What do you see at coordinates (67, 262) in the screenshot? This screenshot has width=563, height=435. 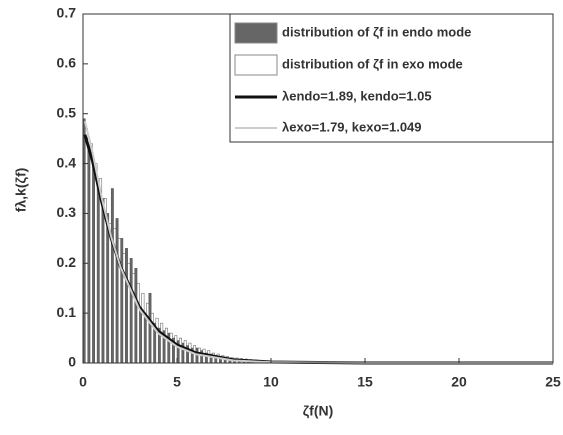 I see `y-tick-label: 0.2` at bounding box center [67, 262].